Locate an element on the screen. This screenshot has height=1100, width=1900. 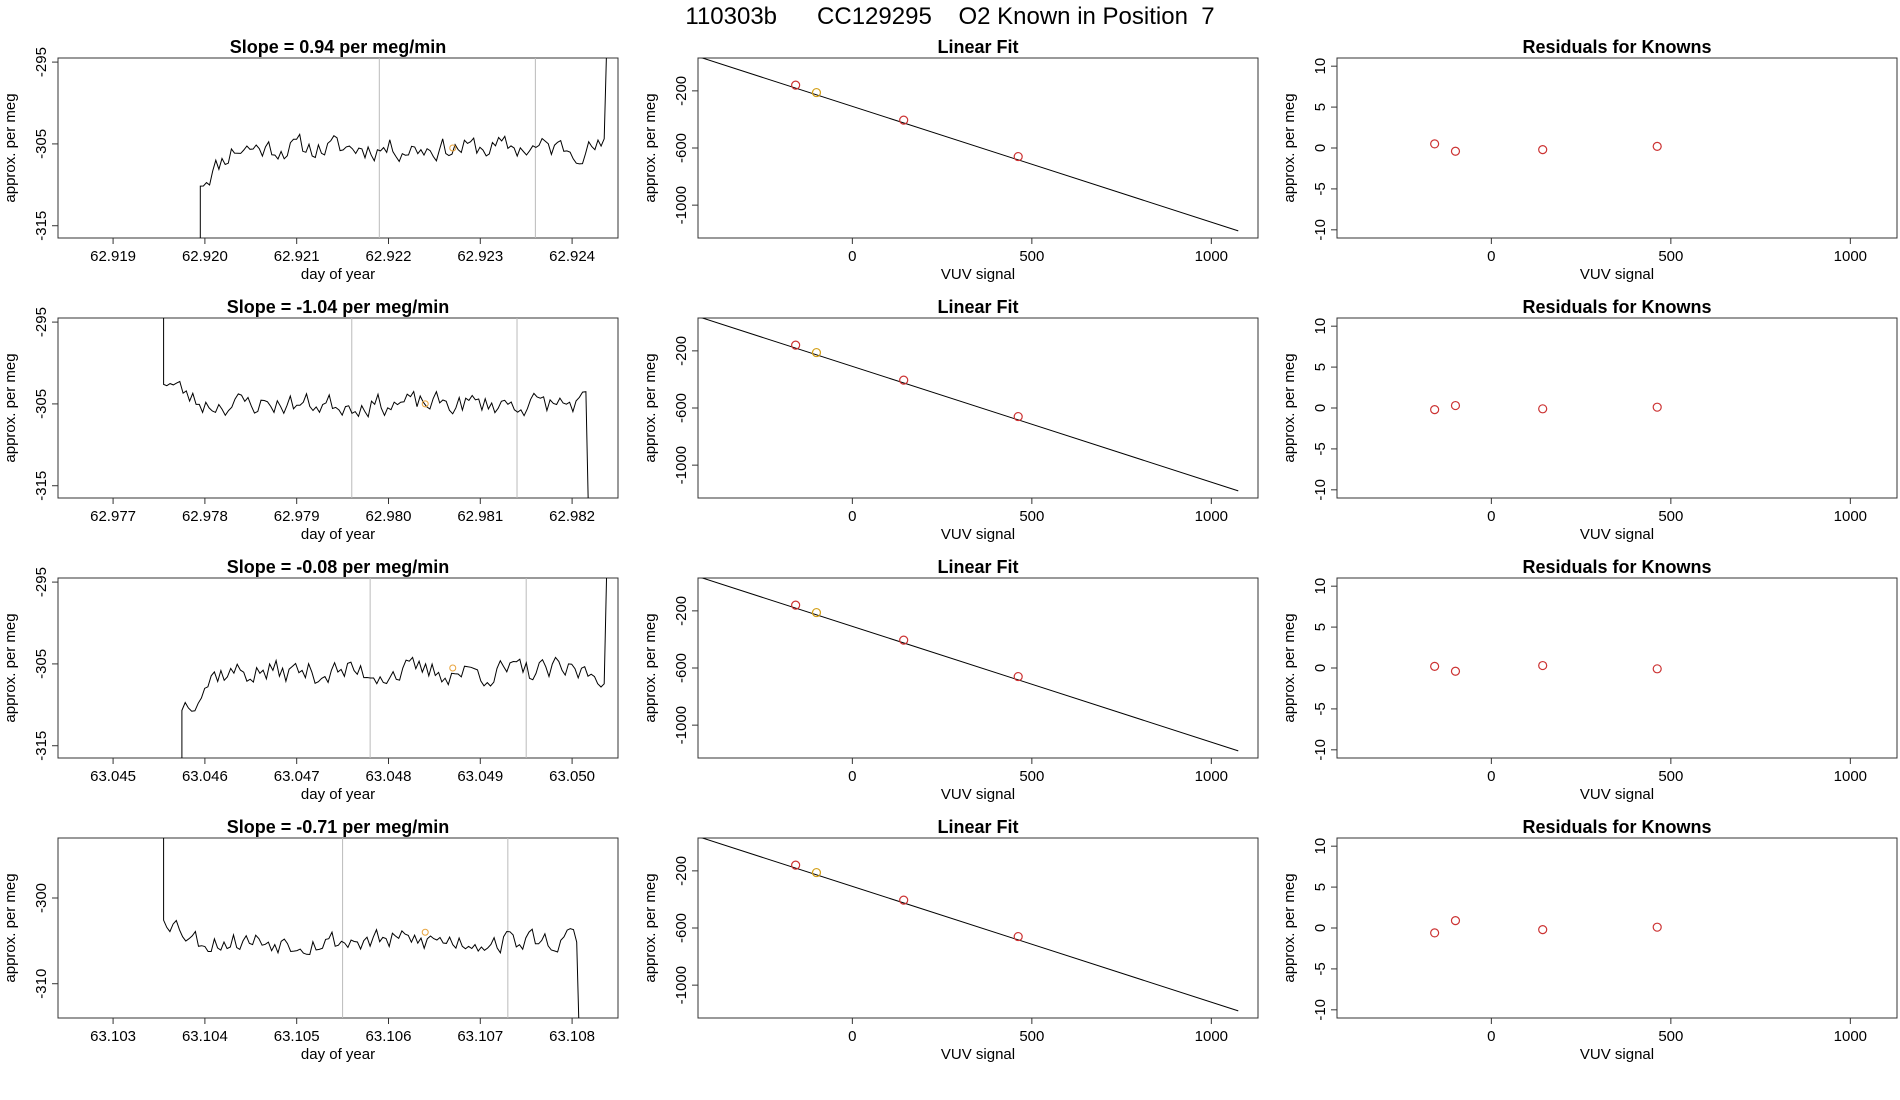
chart-title: Slope = -0.08 per meg/min is located at coordinates (338, 567).